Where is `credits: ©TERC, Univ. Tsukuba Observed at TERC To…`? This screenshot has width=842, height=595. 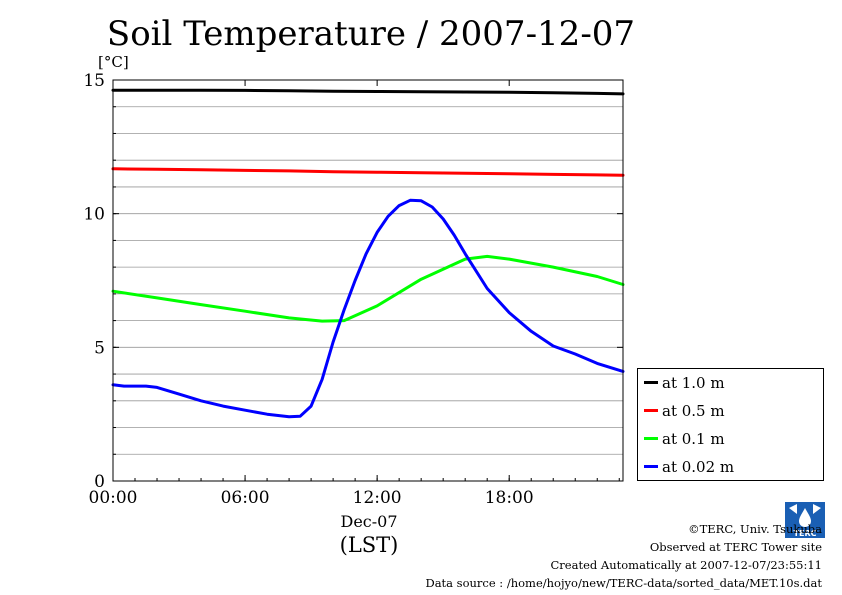
credits: ©TERC, Univ. Tsukuba Observed at TERC To… is located at coordinates (623, 556).